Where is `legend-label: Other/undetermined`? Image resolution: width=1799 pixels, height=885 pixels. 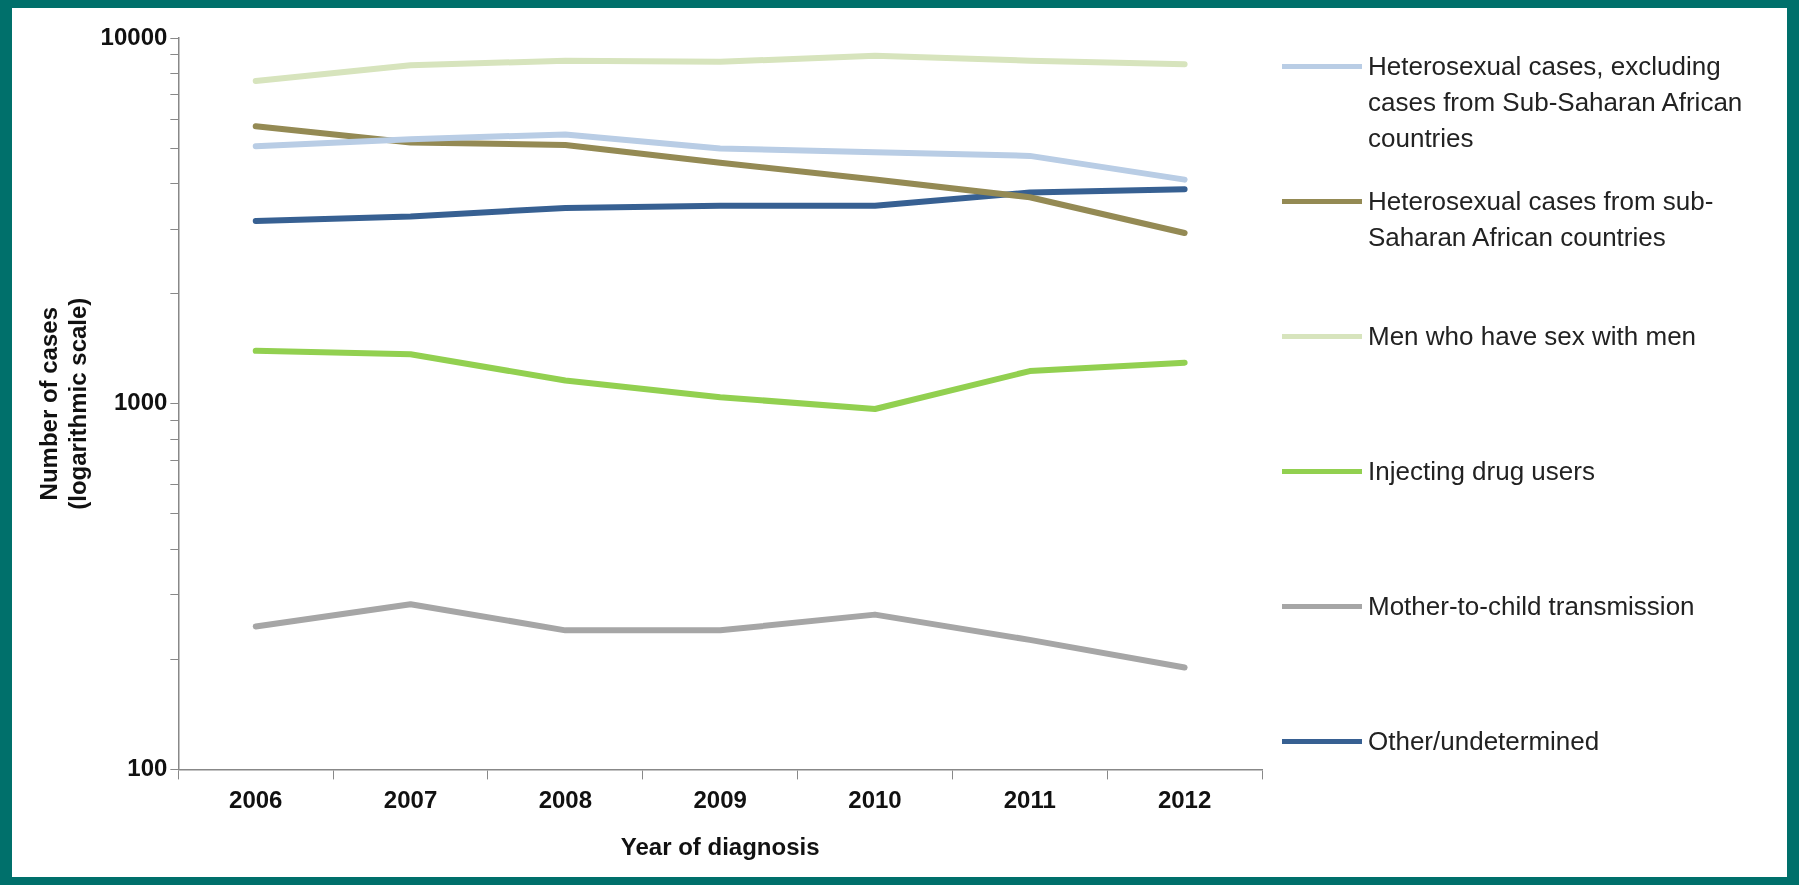 legend-label: Other/undetermined is located at coordinates (1484, 741).